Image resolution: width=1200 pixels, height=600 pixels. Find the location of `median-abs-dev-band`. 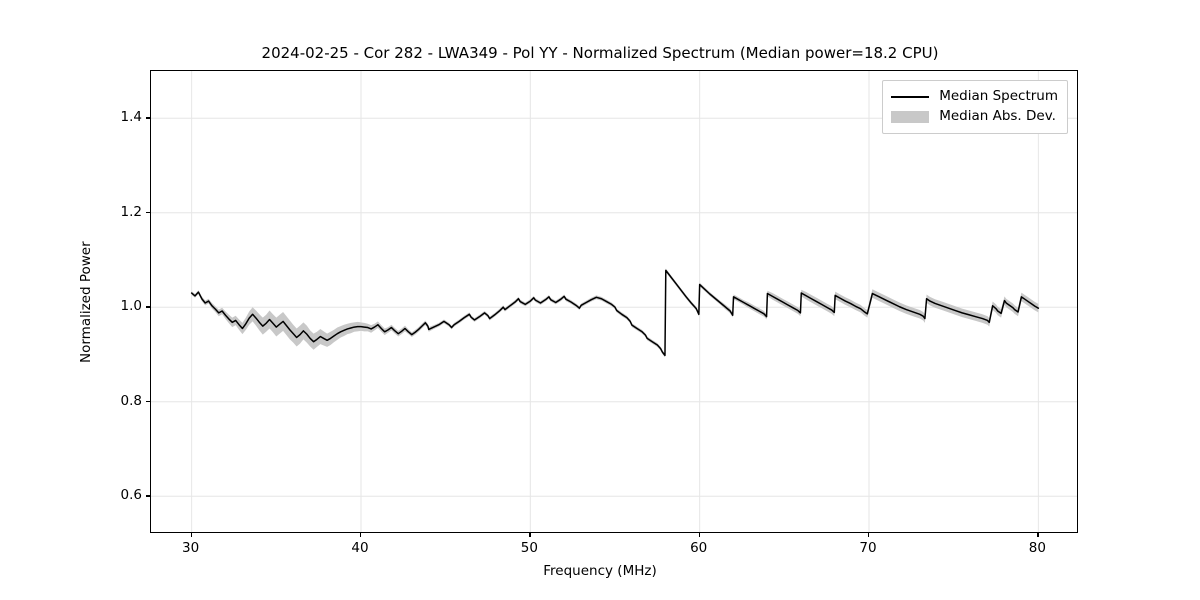

median-abs-dev-band is located at coordinates (615, 313).